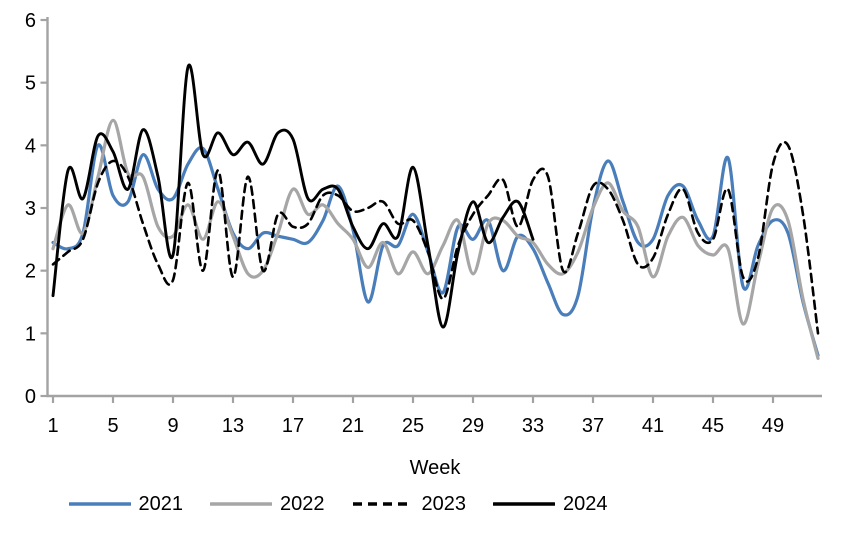 The width and height of the screenshot is (852, 536). I want to click on legend-item-2024: 2024, so click(550, 504).